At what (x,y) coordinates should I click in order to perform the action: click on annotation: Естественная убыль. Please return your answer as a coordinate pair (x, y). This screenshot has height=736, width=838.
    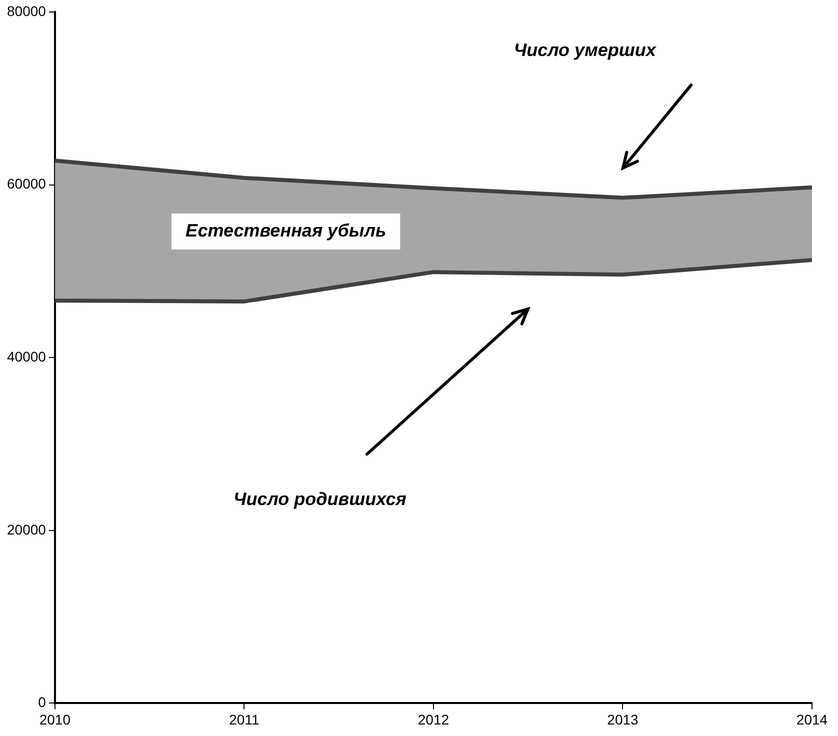
    Looking at the image, I should click on (286, 230).